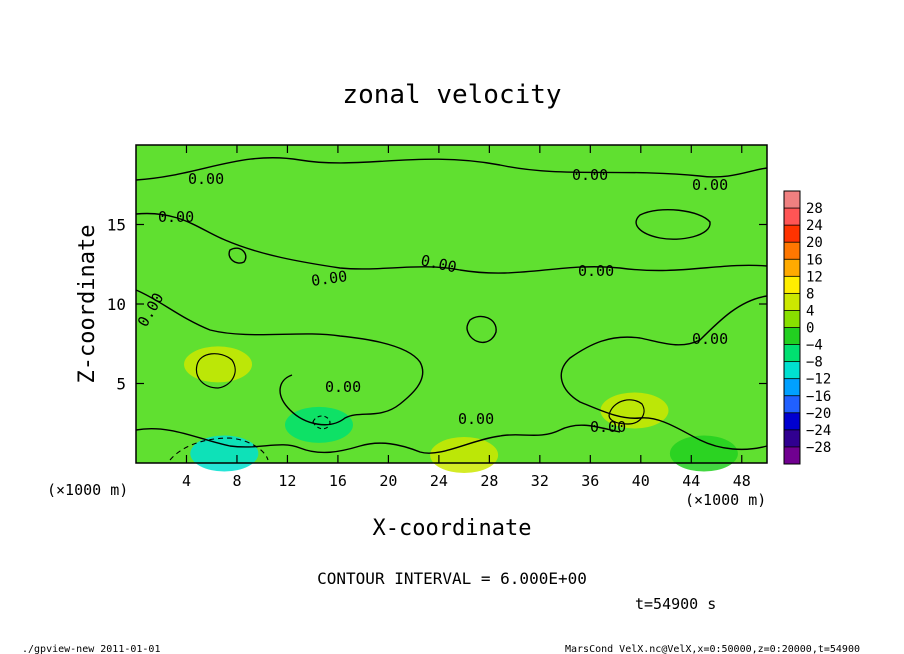 This screenshot has height=654, width=904. I want to click on contour-pos-right, so click(626, 412).